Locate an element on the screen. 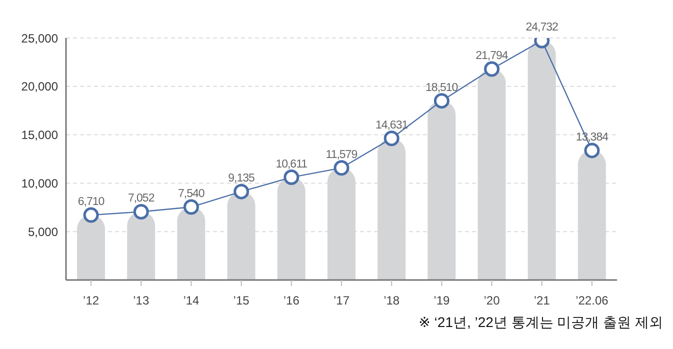 Image resolution: width=673 pixels, height=349 pixels. x-tick-label: ’22.06 is located at coordinates (592, 301).